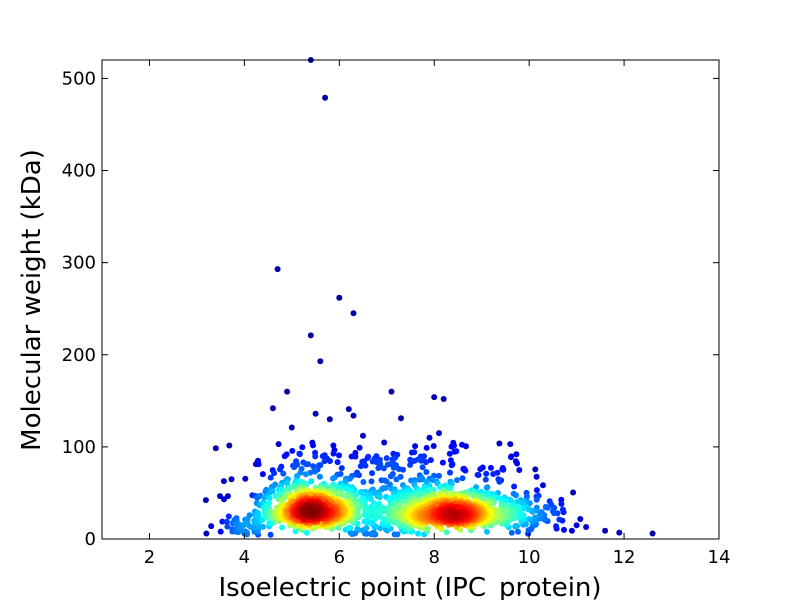 This screenshot has height=600, width=800. What do you see at coordinates (719, 557) in the screenshot?
I see `x-tick-label: 14` at bounding box center [719, 557].